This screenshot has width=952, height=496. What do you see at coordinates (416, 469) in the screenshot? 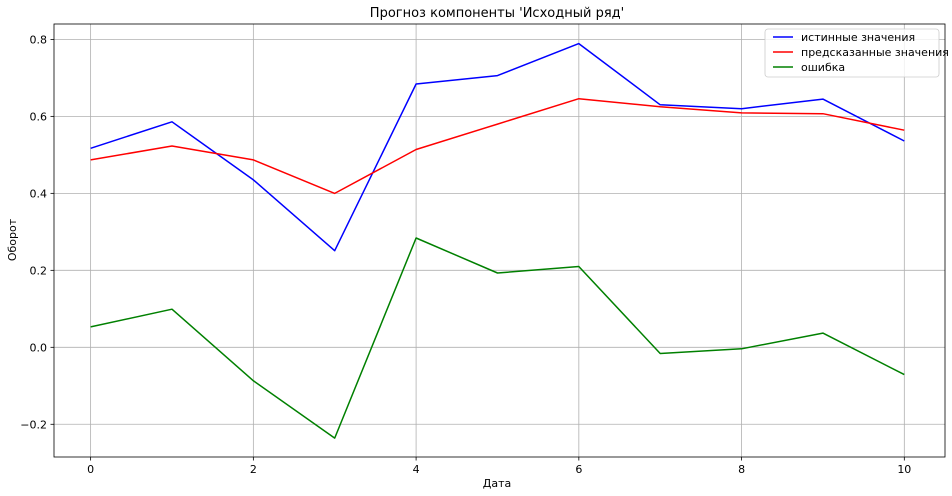
I see `x-tick-label: 4` at bounding box center [416, 469].